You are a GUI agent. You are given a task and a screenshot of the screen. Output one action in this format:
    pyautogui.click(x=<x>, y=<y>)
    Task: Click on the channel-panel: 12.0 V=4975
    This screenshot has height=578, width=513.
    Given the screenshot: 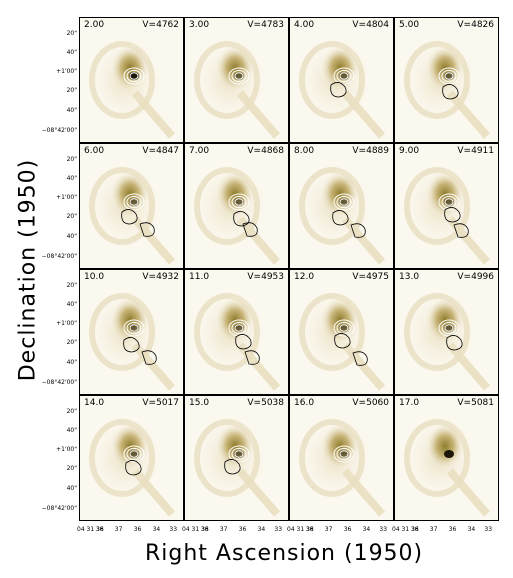 What is the action you would take?
    pyautogui.click(x=341, y=332)
    